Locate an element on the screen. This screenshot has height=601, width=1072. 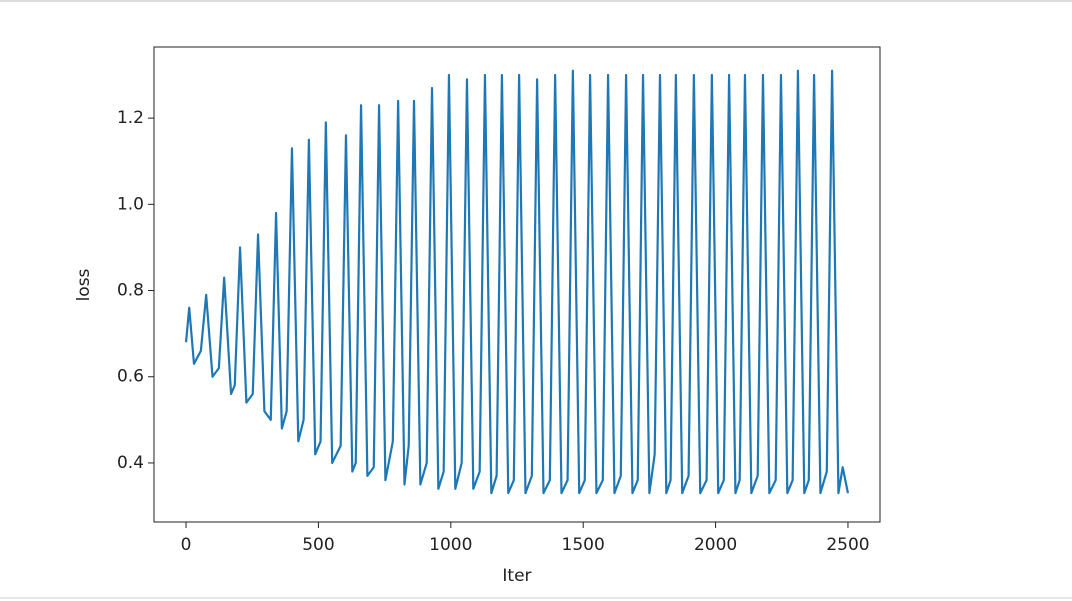
x-tick-label: 1500 is located at coordinates (583, 545).